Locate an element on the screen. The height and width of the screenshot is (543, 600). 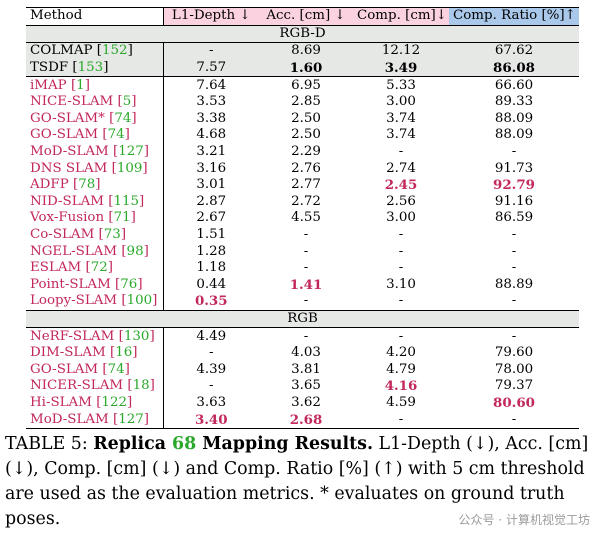
header-method: Method is located at coordinates (95, 16).